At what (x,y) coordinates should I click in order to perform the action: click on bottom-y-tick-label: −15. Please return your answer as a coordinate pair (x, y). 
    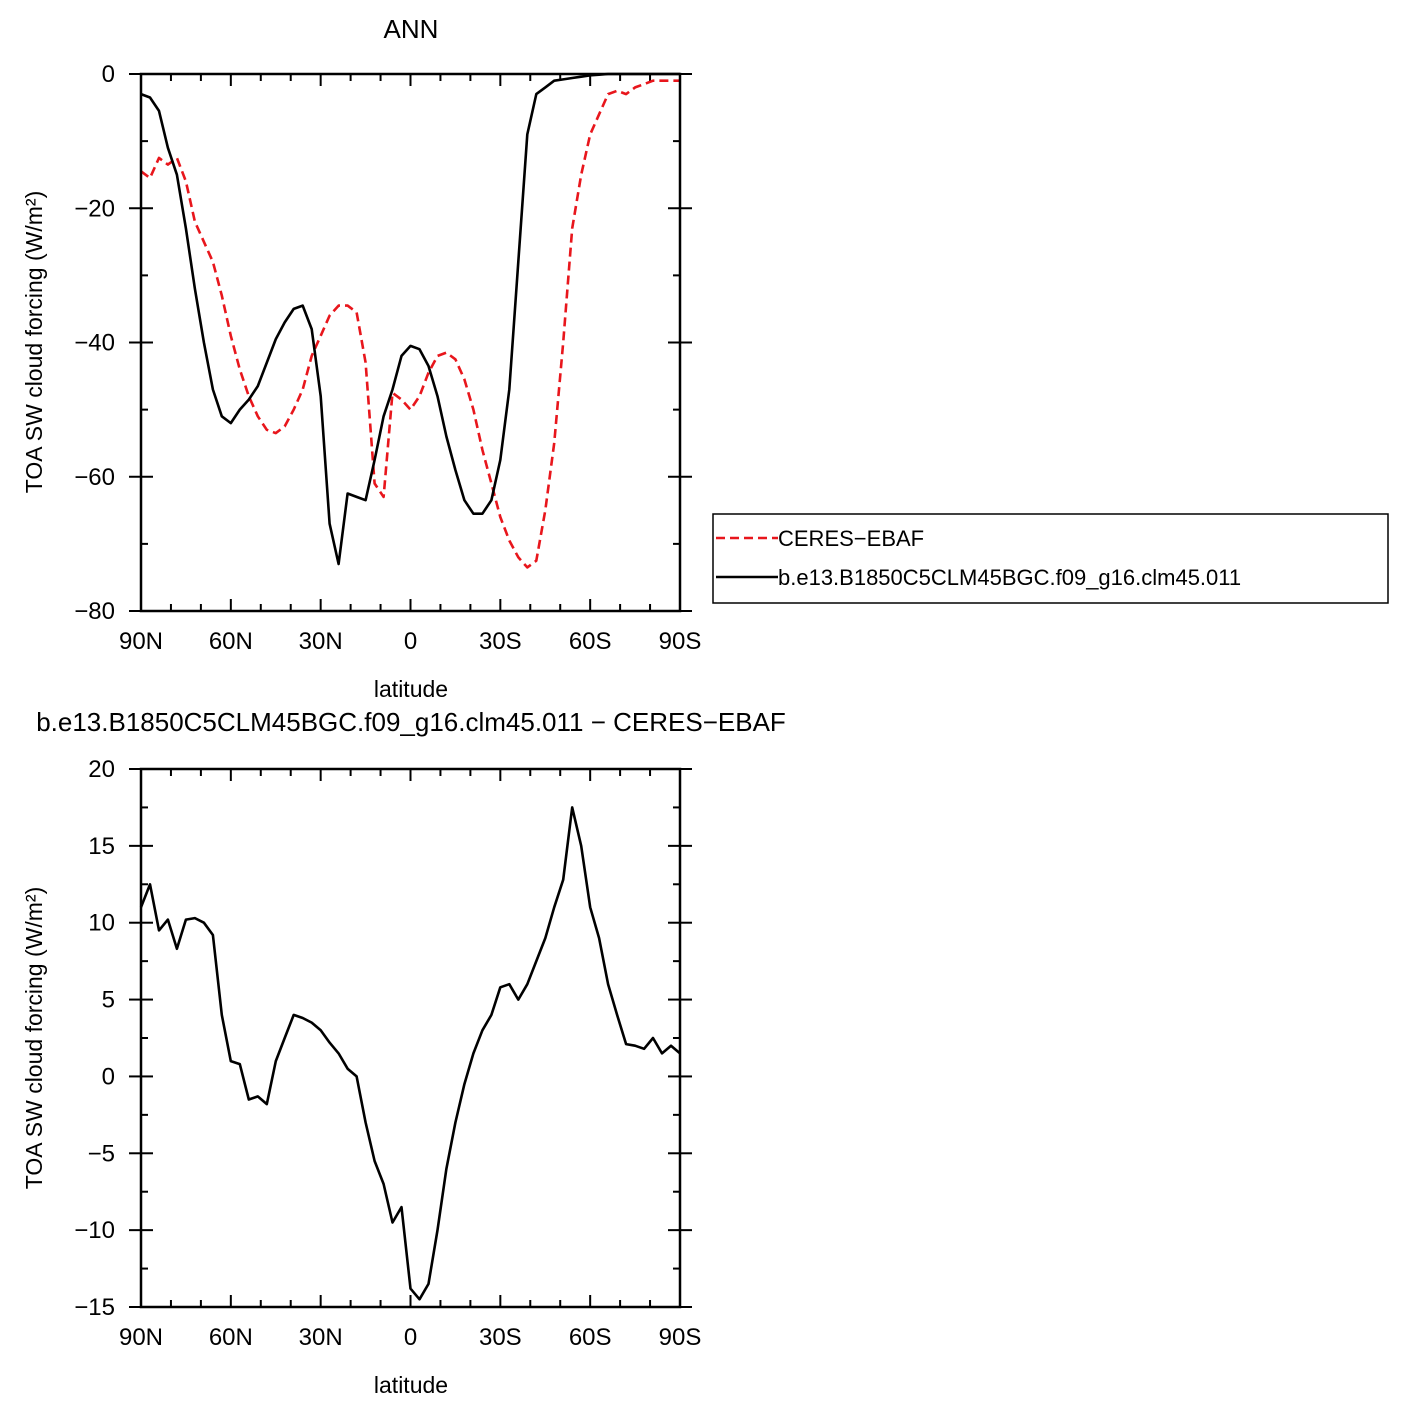
    Looking at the image, I should click on (94, 1307).